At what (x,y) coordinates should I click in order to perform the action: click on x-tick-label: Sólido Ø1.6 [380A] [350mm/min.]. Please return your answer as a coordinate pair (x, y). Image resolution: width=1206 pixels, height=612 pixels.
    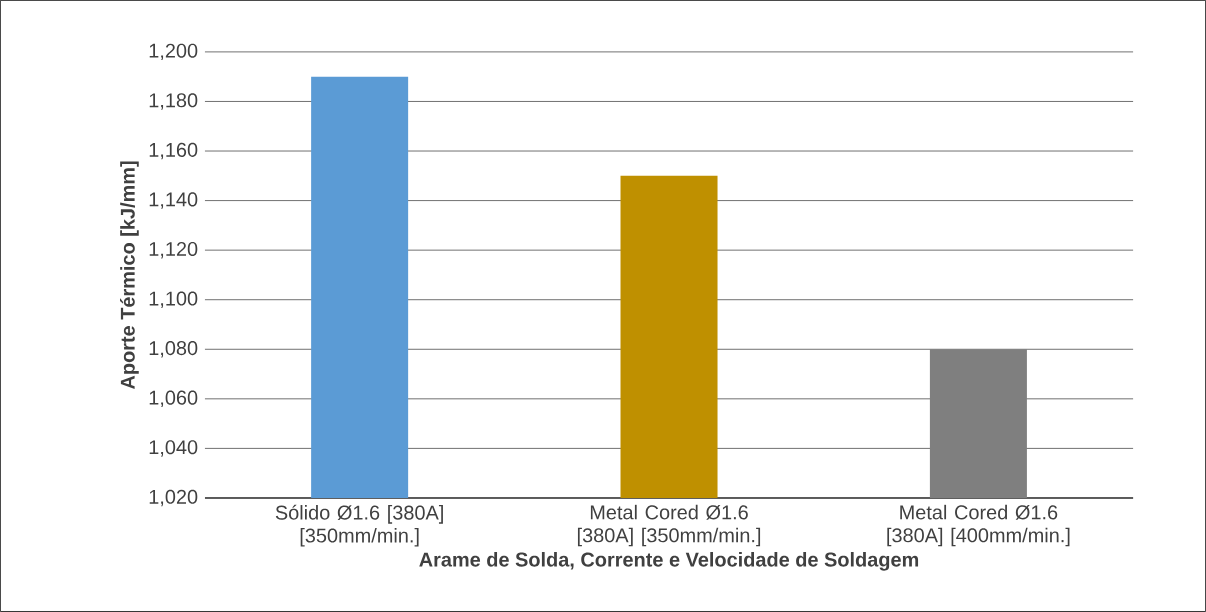
    Looking at the image, I should click on (359, 525).